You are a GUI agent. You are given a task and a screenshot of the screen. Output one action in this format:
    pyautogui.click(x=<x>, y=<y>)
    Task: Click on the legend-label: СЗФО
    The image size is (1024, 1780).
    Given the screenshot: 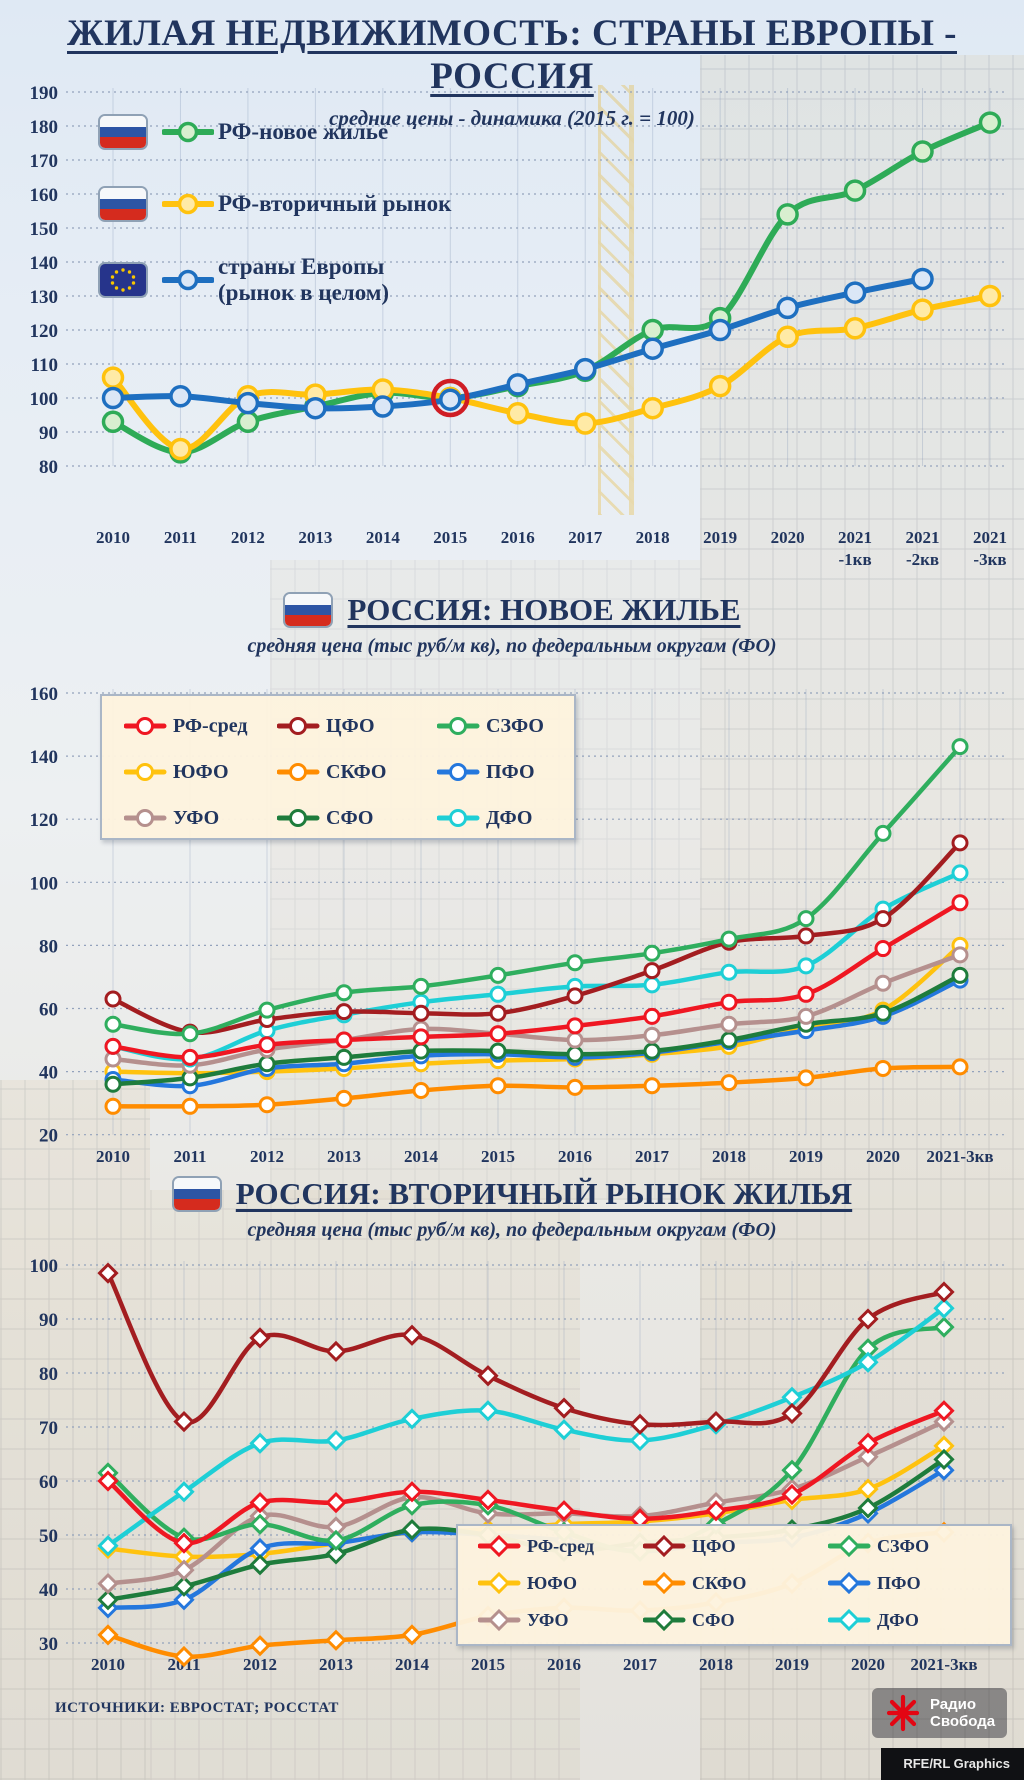 What is the action you would take?
    pyautogui.click(x=903, y=1545)
    